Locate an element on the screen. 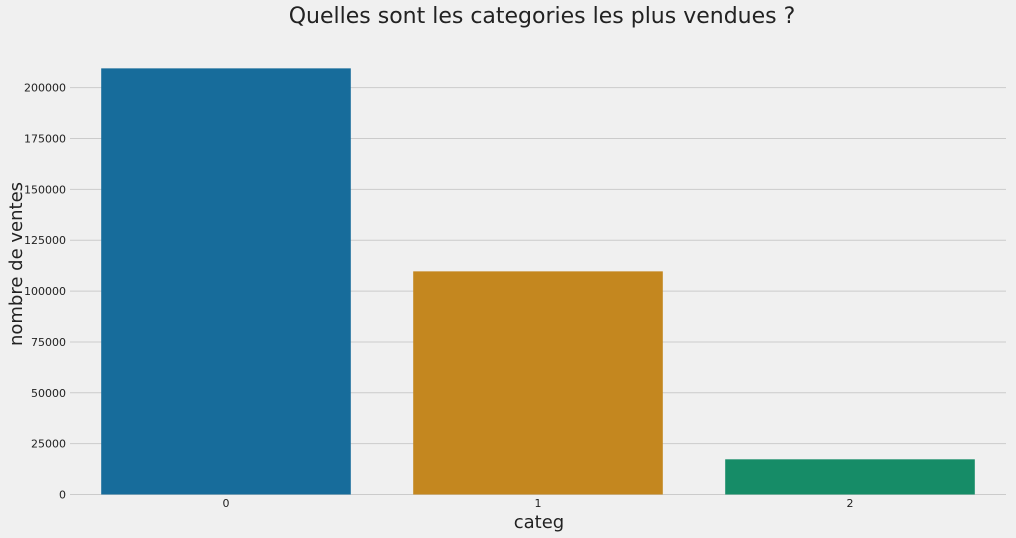 Image resolution: width=1016 pixels, height=538 pixels. x-tick-labels: 0 1 2 is located at coordinates (538, 503).